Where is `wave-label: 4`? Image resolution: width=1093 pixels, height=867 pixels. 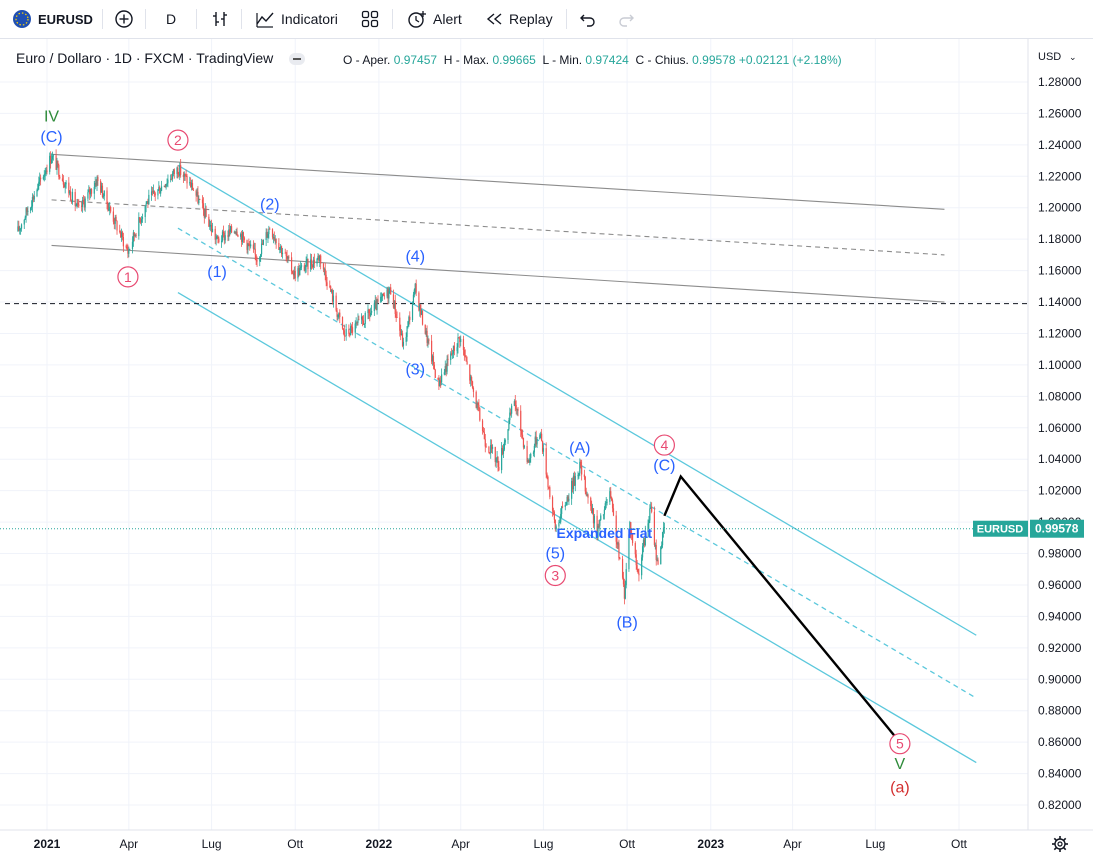
wave-label: 4 is located at coordinates (664, 445).